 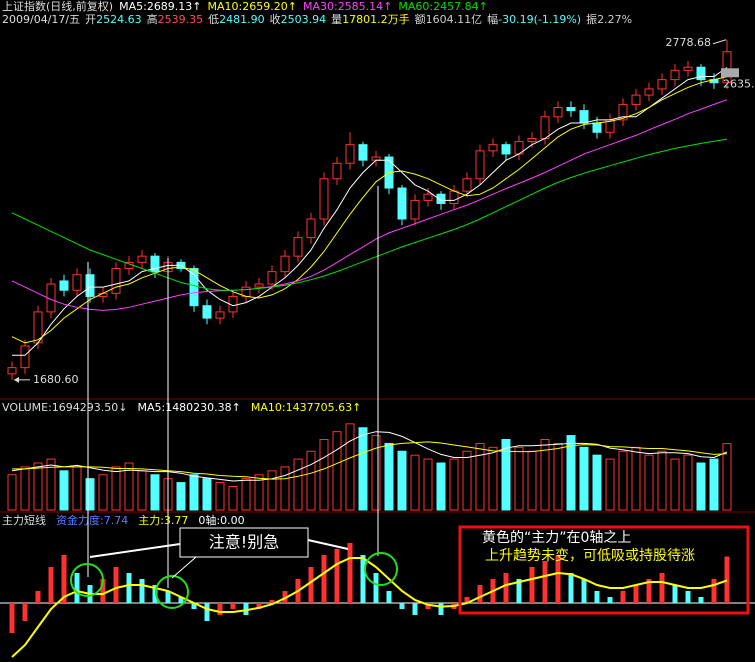 I want to click on legend-entry: 主力:3.77, so click(x=163, y=520).